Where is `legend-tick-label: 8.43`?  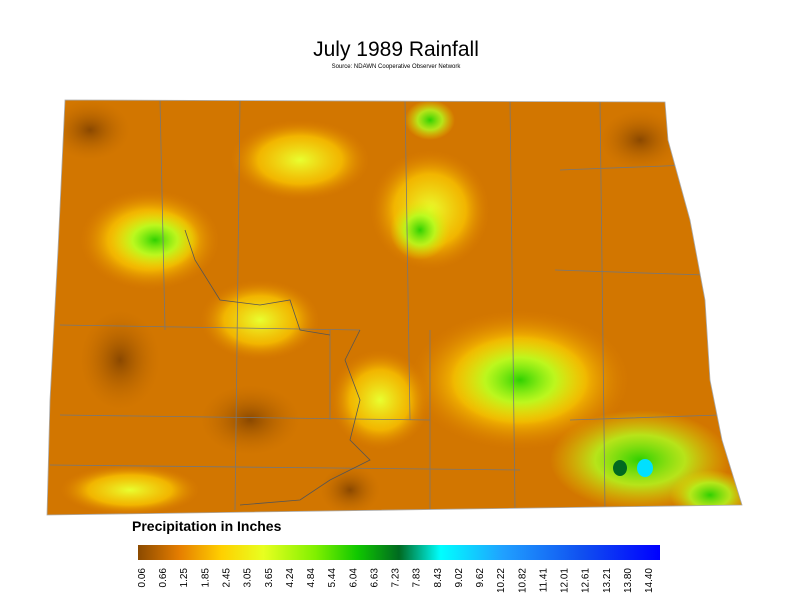 legend-tick-label: 8.43 is located at coordinates (438, 578).